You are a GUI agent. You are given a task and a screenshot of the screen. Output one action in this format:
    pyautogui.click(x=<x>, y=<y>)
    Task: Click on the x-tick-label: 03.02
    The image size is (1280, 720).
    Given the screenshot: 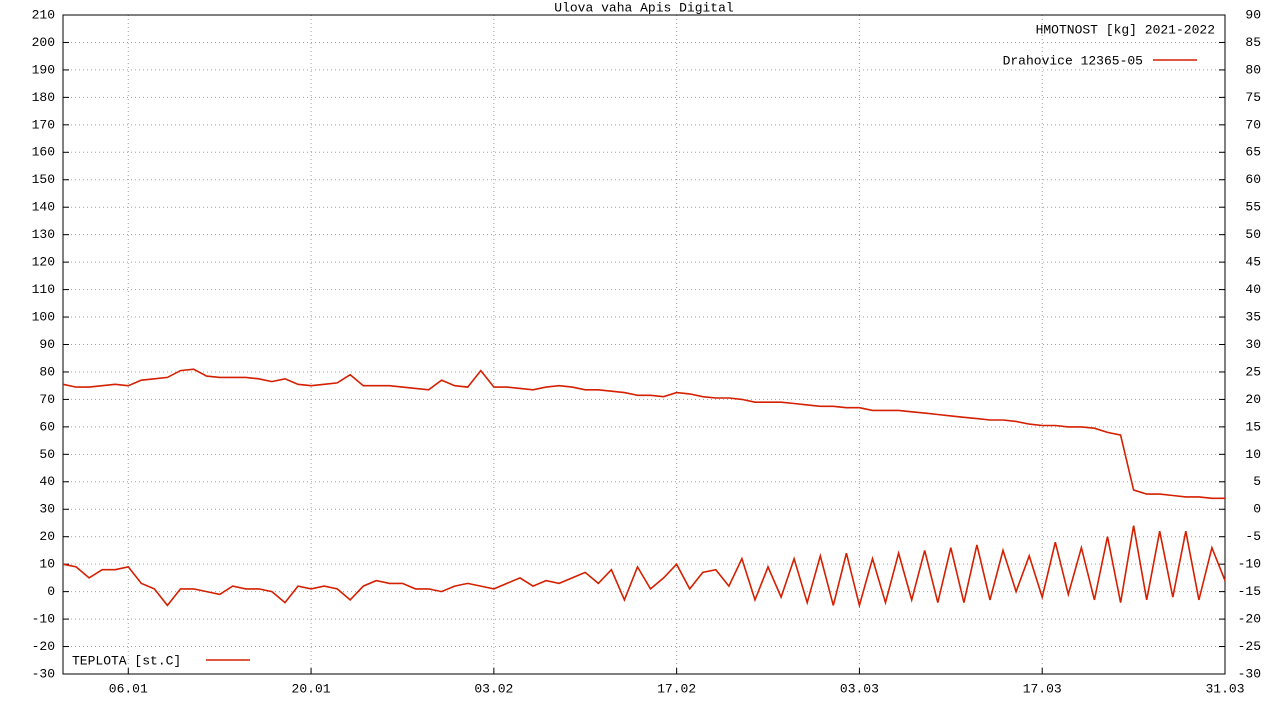 What is the action you would take?
    pyautogui.click(x=493, y=688)
    